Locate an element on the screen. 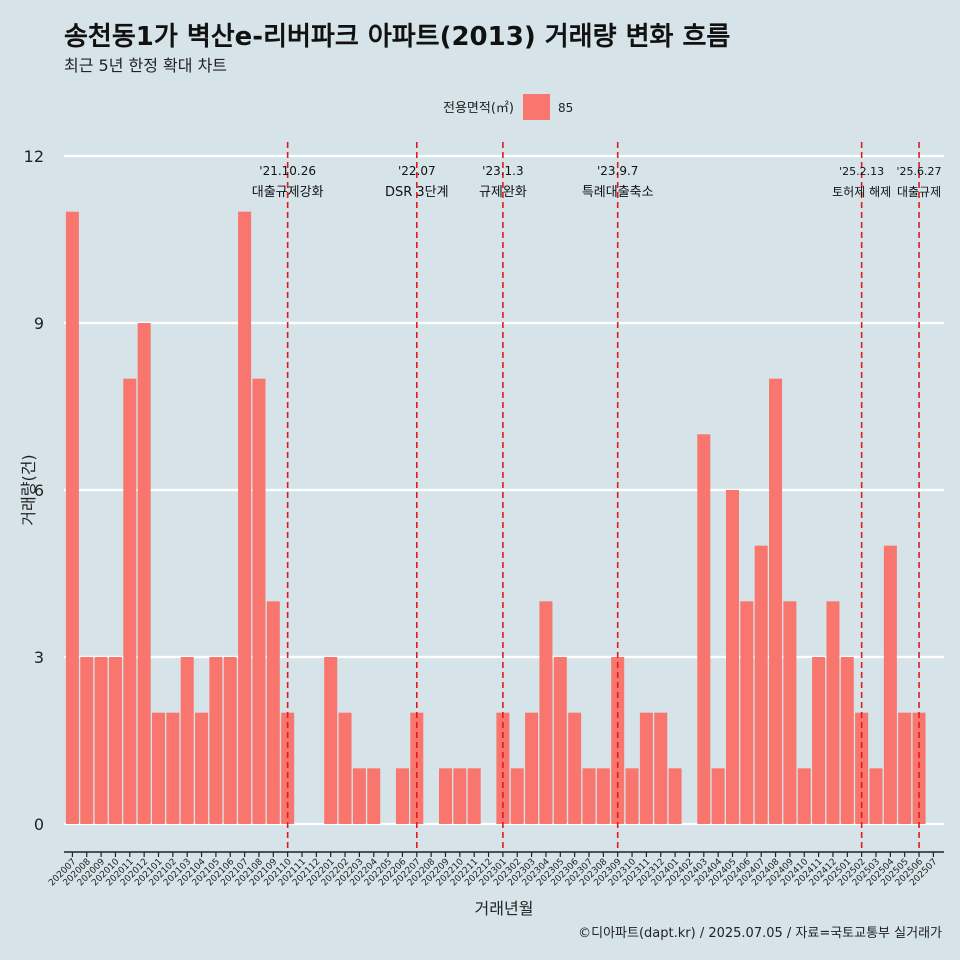 The image size is (960, 960). annotation-date: '22.07 is located at coordinates (417, 171).